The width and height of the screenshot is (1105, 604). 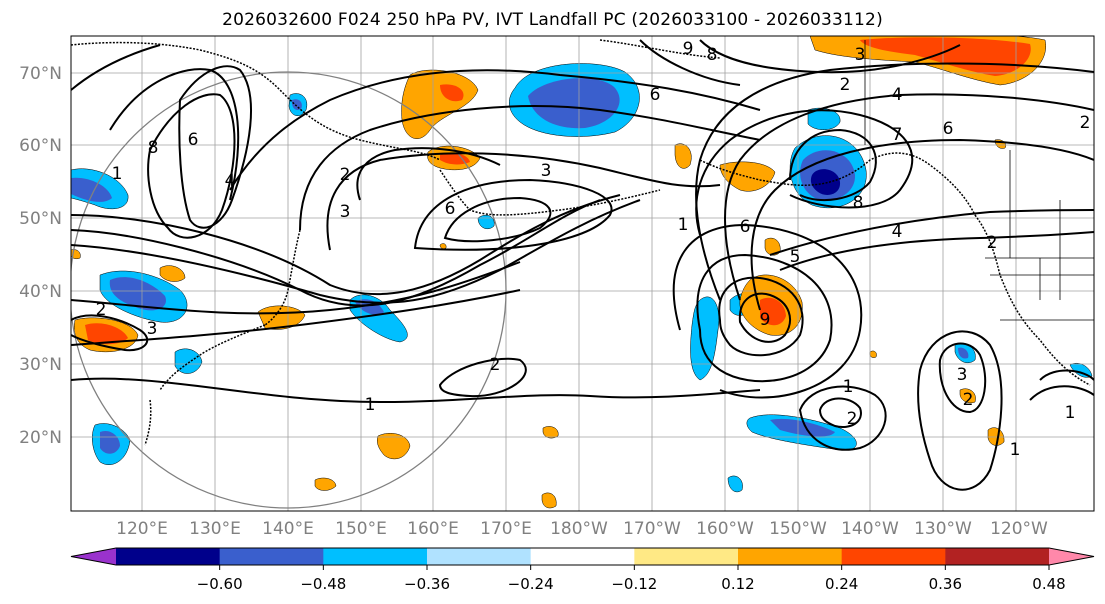 I want to click on contour-label-1f: 1, so click(x=117, y=174).